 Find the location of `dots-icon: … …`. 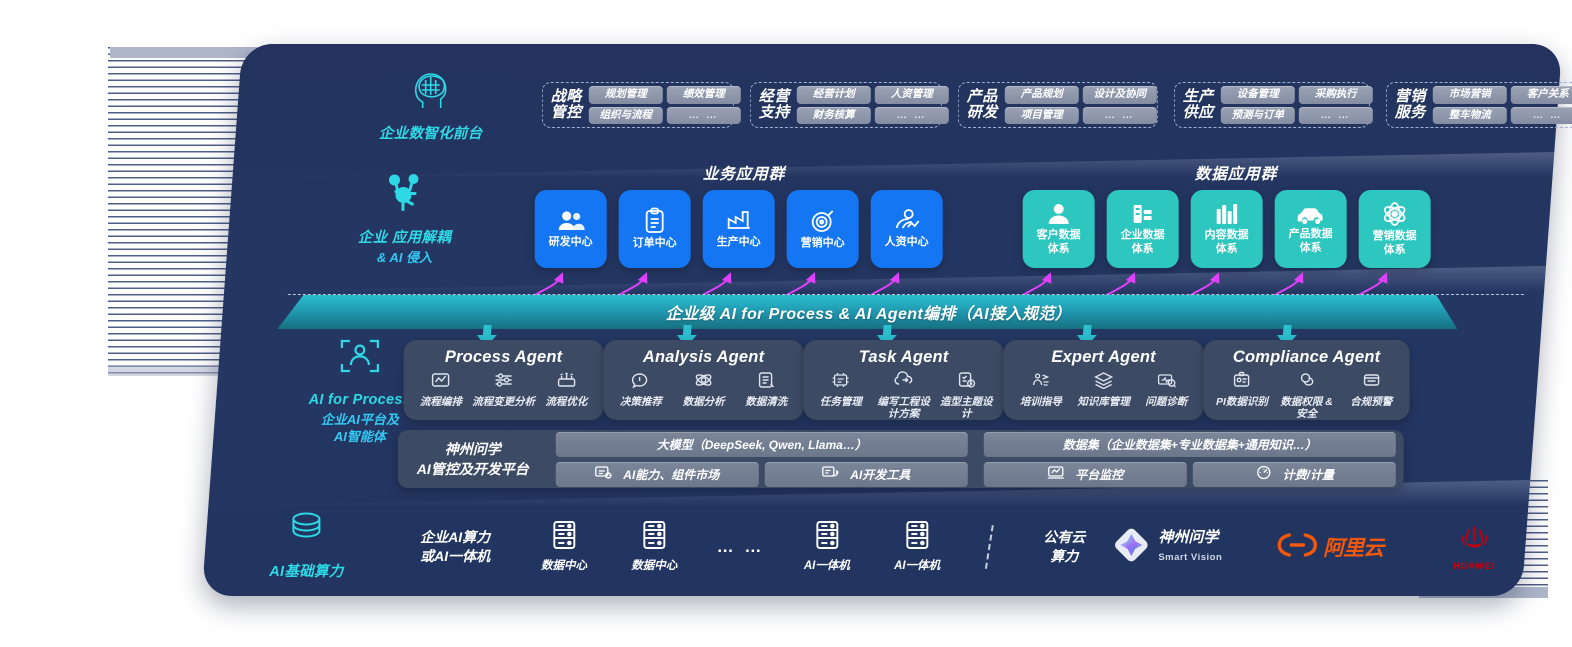

dots-icon: … … is located at coordinates (740, 546).